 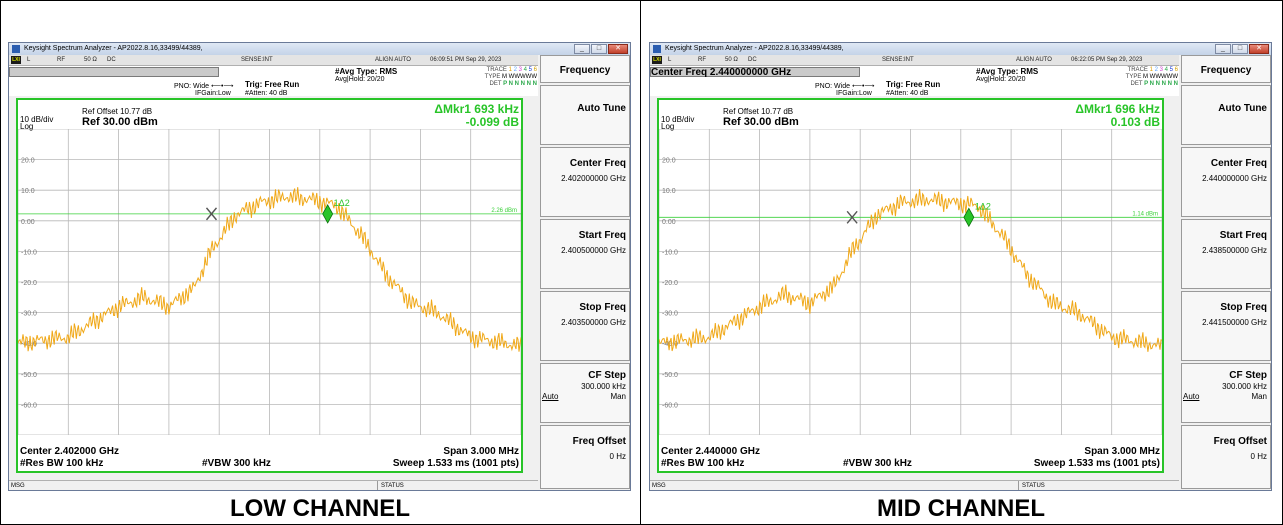 What do you see at coordinates (320, 508) in the screenshot?
I see `channel-caption: LOW CHANNEL` at bounding box center [320, 508].